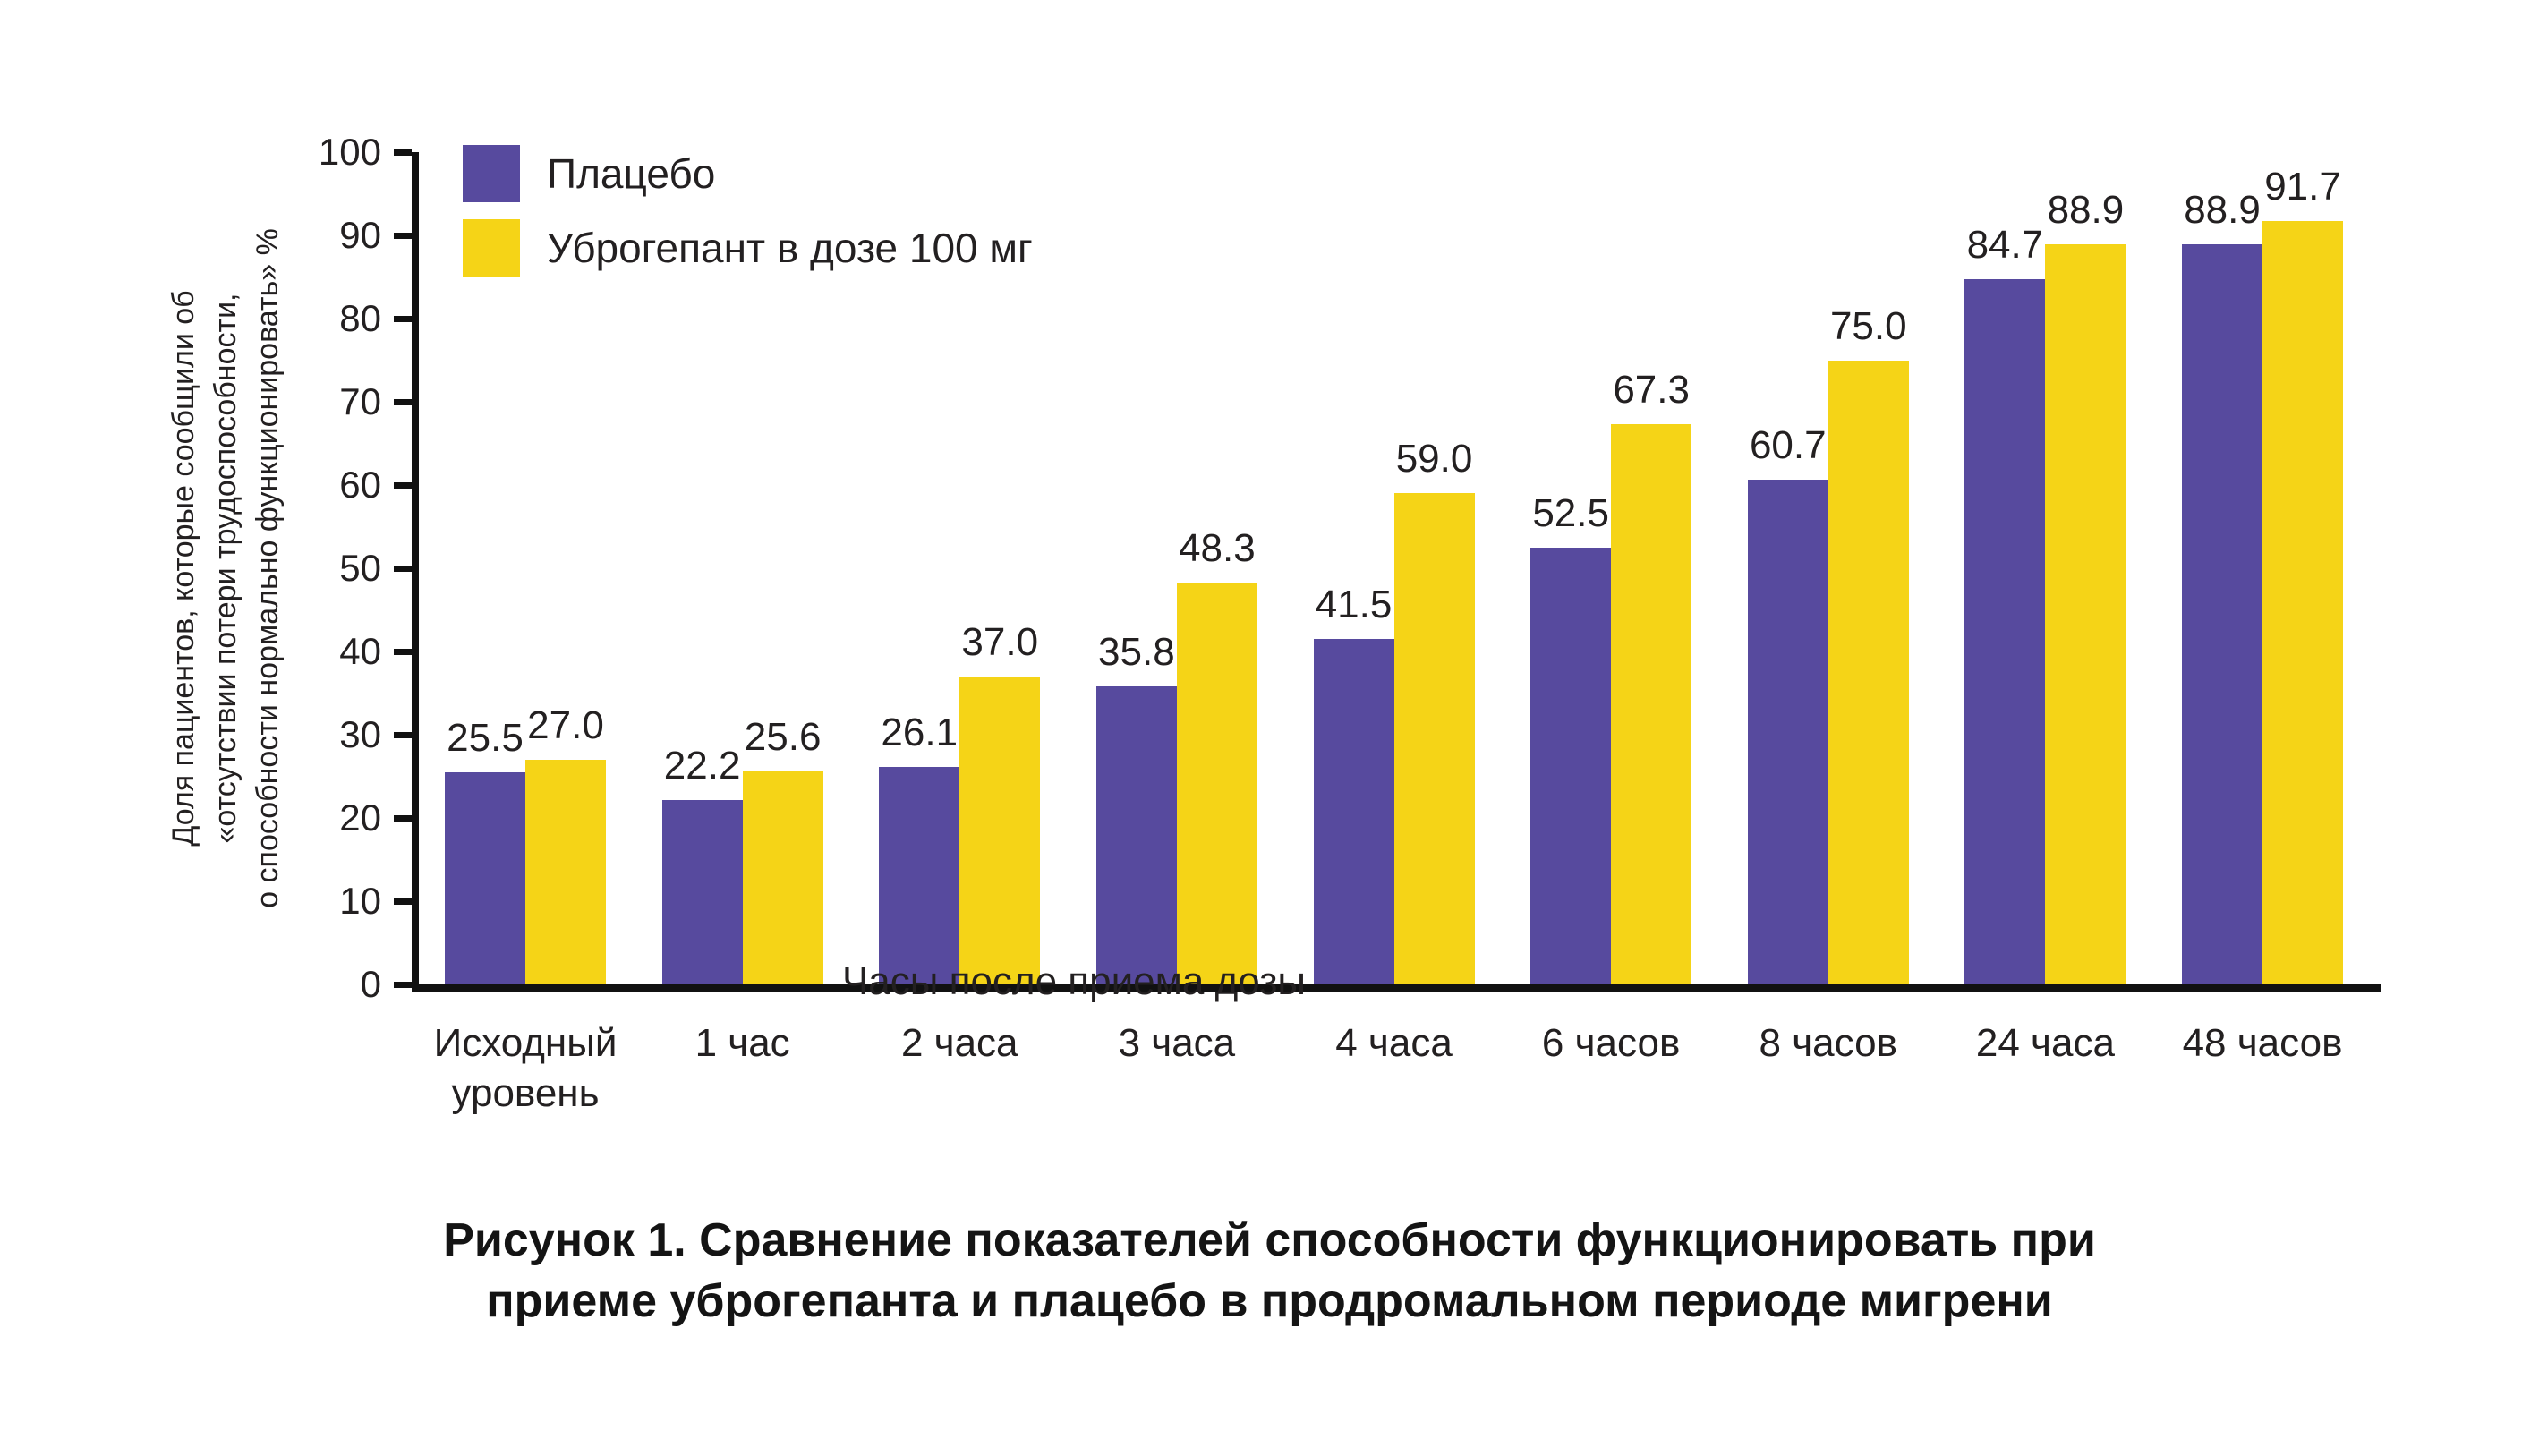 The height and width of the screenshot is (1456, 2539). Describe the element at coordinates (631, 173) in the screenshot. I see `legend-label: Плацебо` at that location.